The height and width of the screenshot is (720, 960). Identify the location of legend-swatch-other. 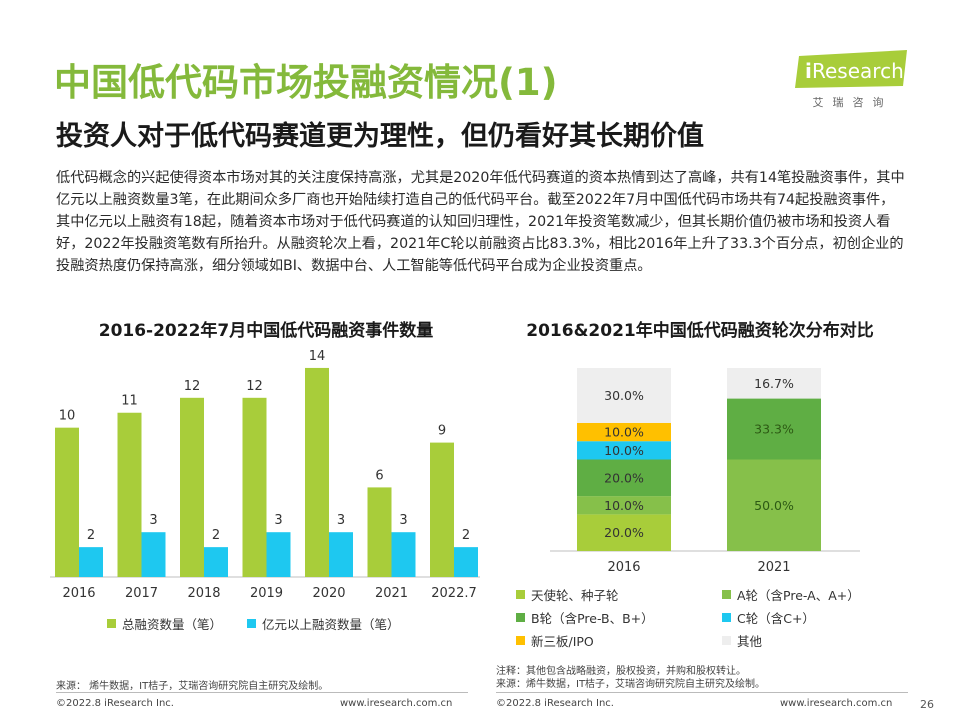
(726, 640).